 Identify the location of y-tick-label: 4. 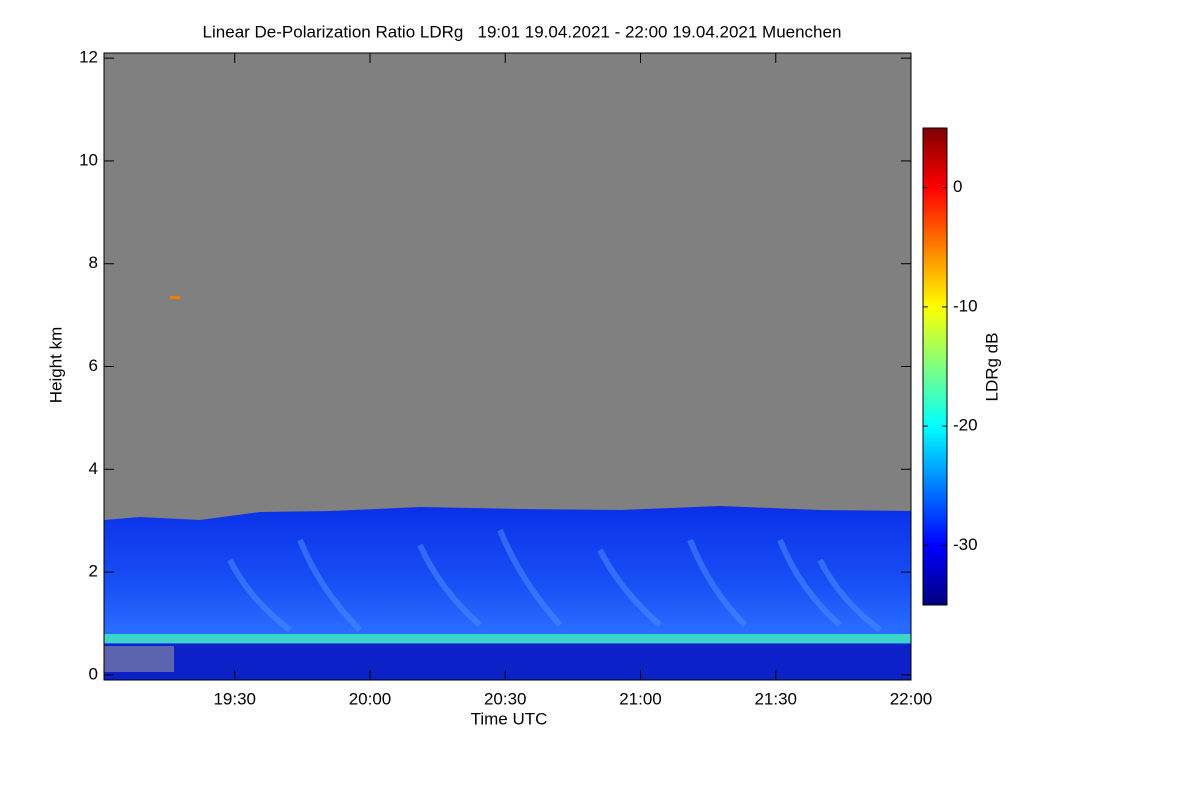
(93, 468).